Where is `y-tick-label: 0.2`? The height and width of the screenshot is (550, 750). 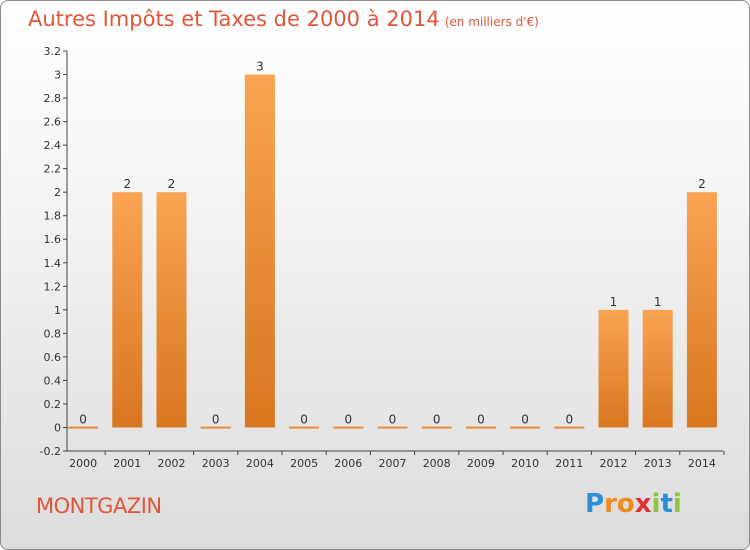
y-tick-label: 0.2 is located at coordinates (53, 404).